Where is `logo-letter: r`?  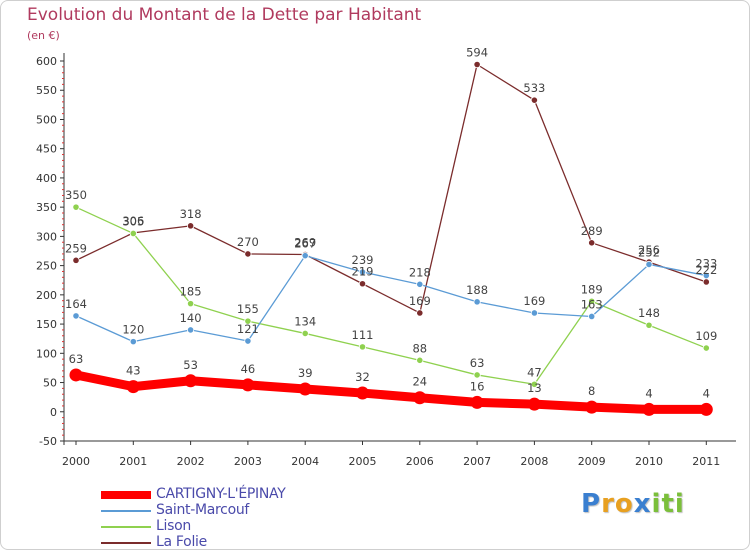 logo-letter: r is located at coordinates (608, 504).